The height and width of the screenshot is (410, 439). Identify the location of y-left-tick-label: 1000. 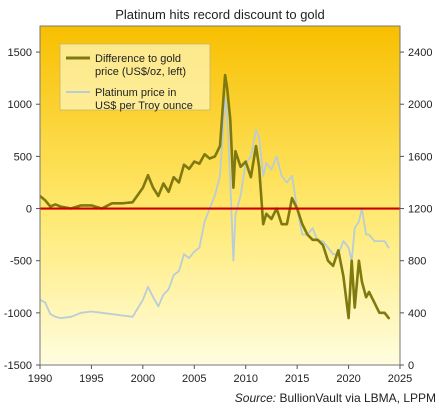
(20, 105).